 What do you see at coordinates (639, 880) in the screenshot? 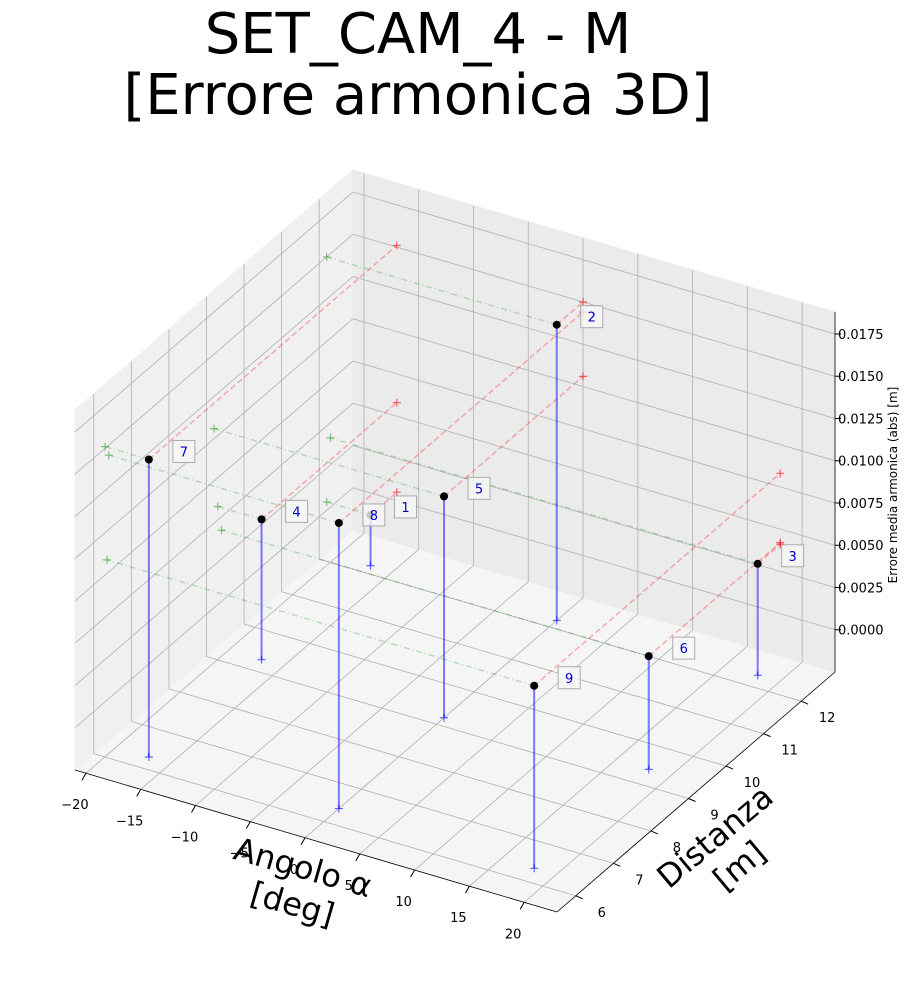
I see `y-tick-label: 7` at bounding box center [639, 880].